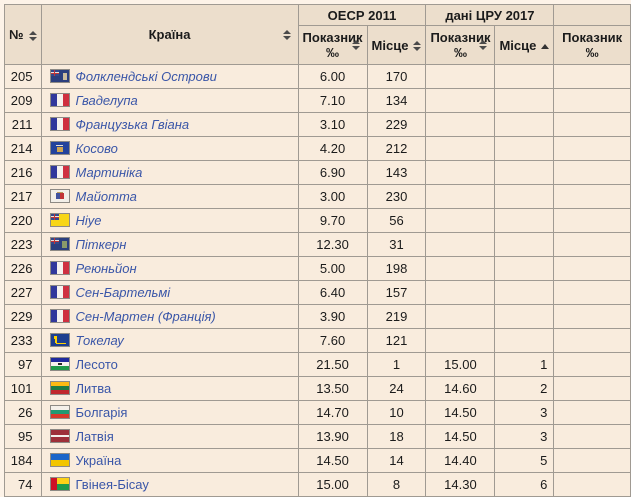 This screenshot has height=497, width=631. I want to click on table-row: 214 Косово 4.20 212, so click(317, 148).